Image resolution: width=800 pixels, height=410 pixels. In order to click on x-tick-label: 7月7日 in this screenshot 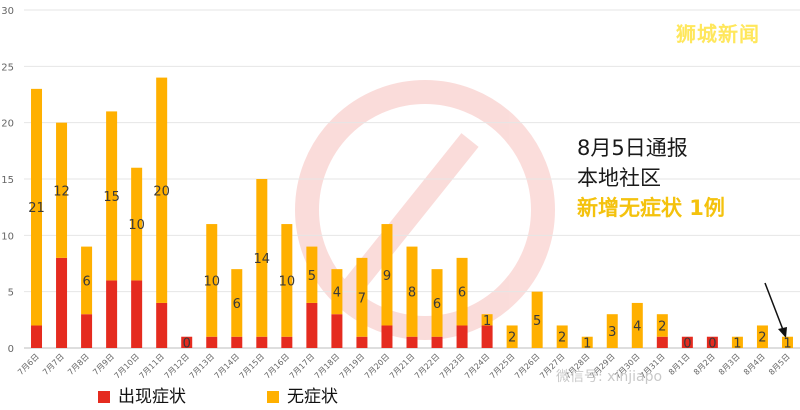, I will do `click(53, 364)`.